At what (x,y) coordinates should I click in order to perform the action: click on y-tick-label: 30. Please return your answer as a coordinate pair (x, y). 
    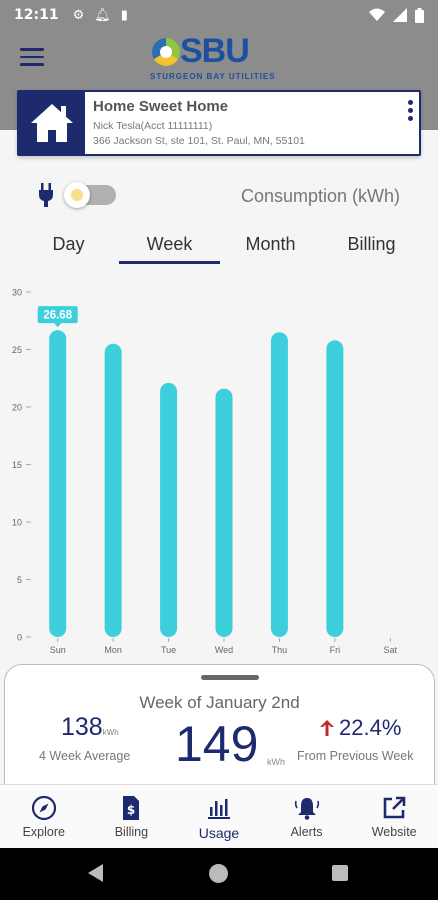
    Looking at the image, I should click on (17, 293).